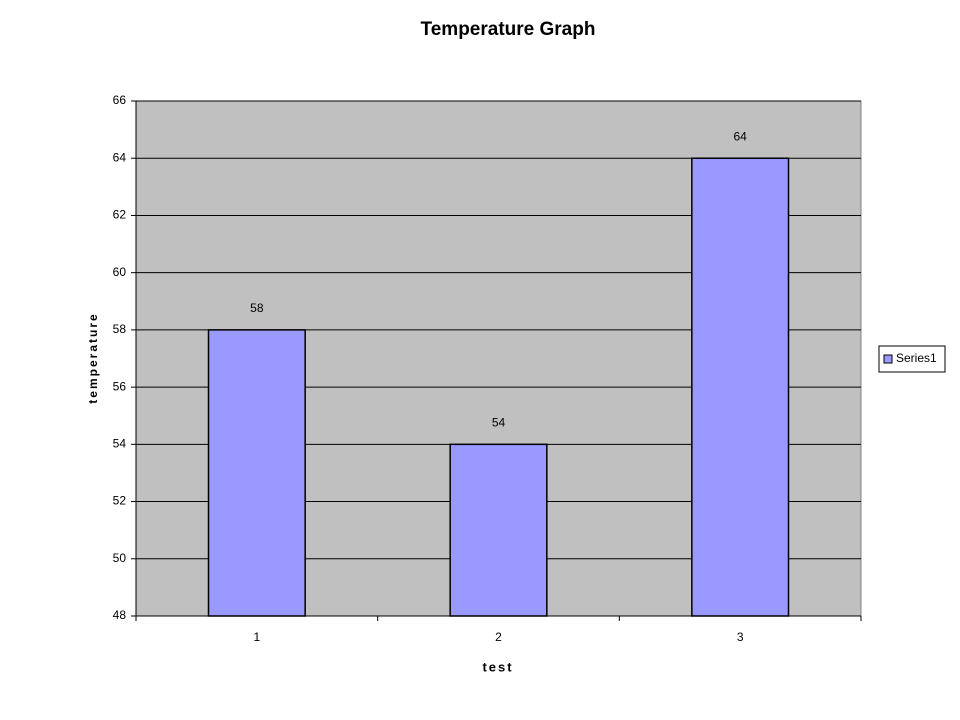  I want to click on data-label: 64, so click(740, 136).